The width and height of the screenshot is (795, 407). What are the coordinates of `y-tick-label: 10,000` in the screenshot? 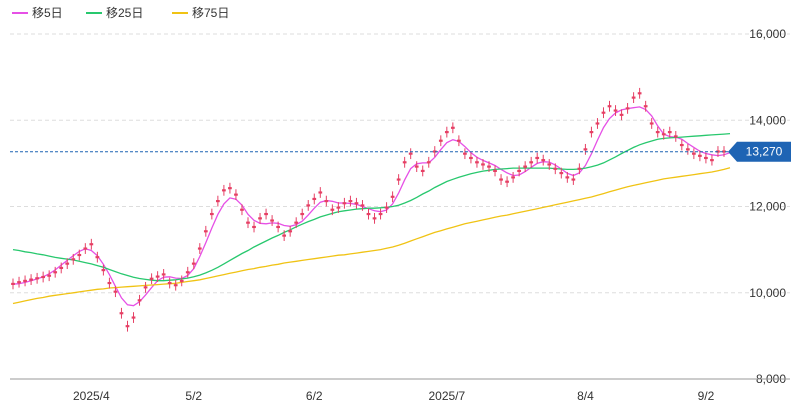 It's located at (767, 293).